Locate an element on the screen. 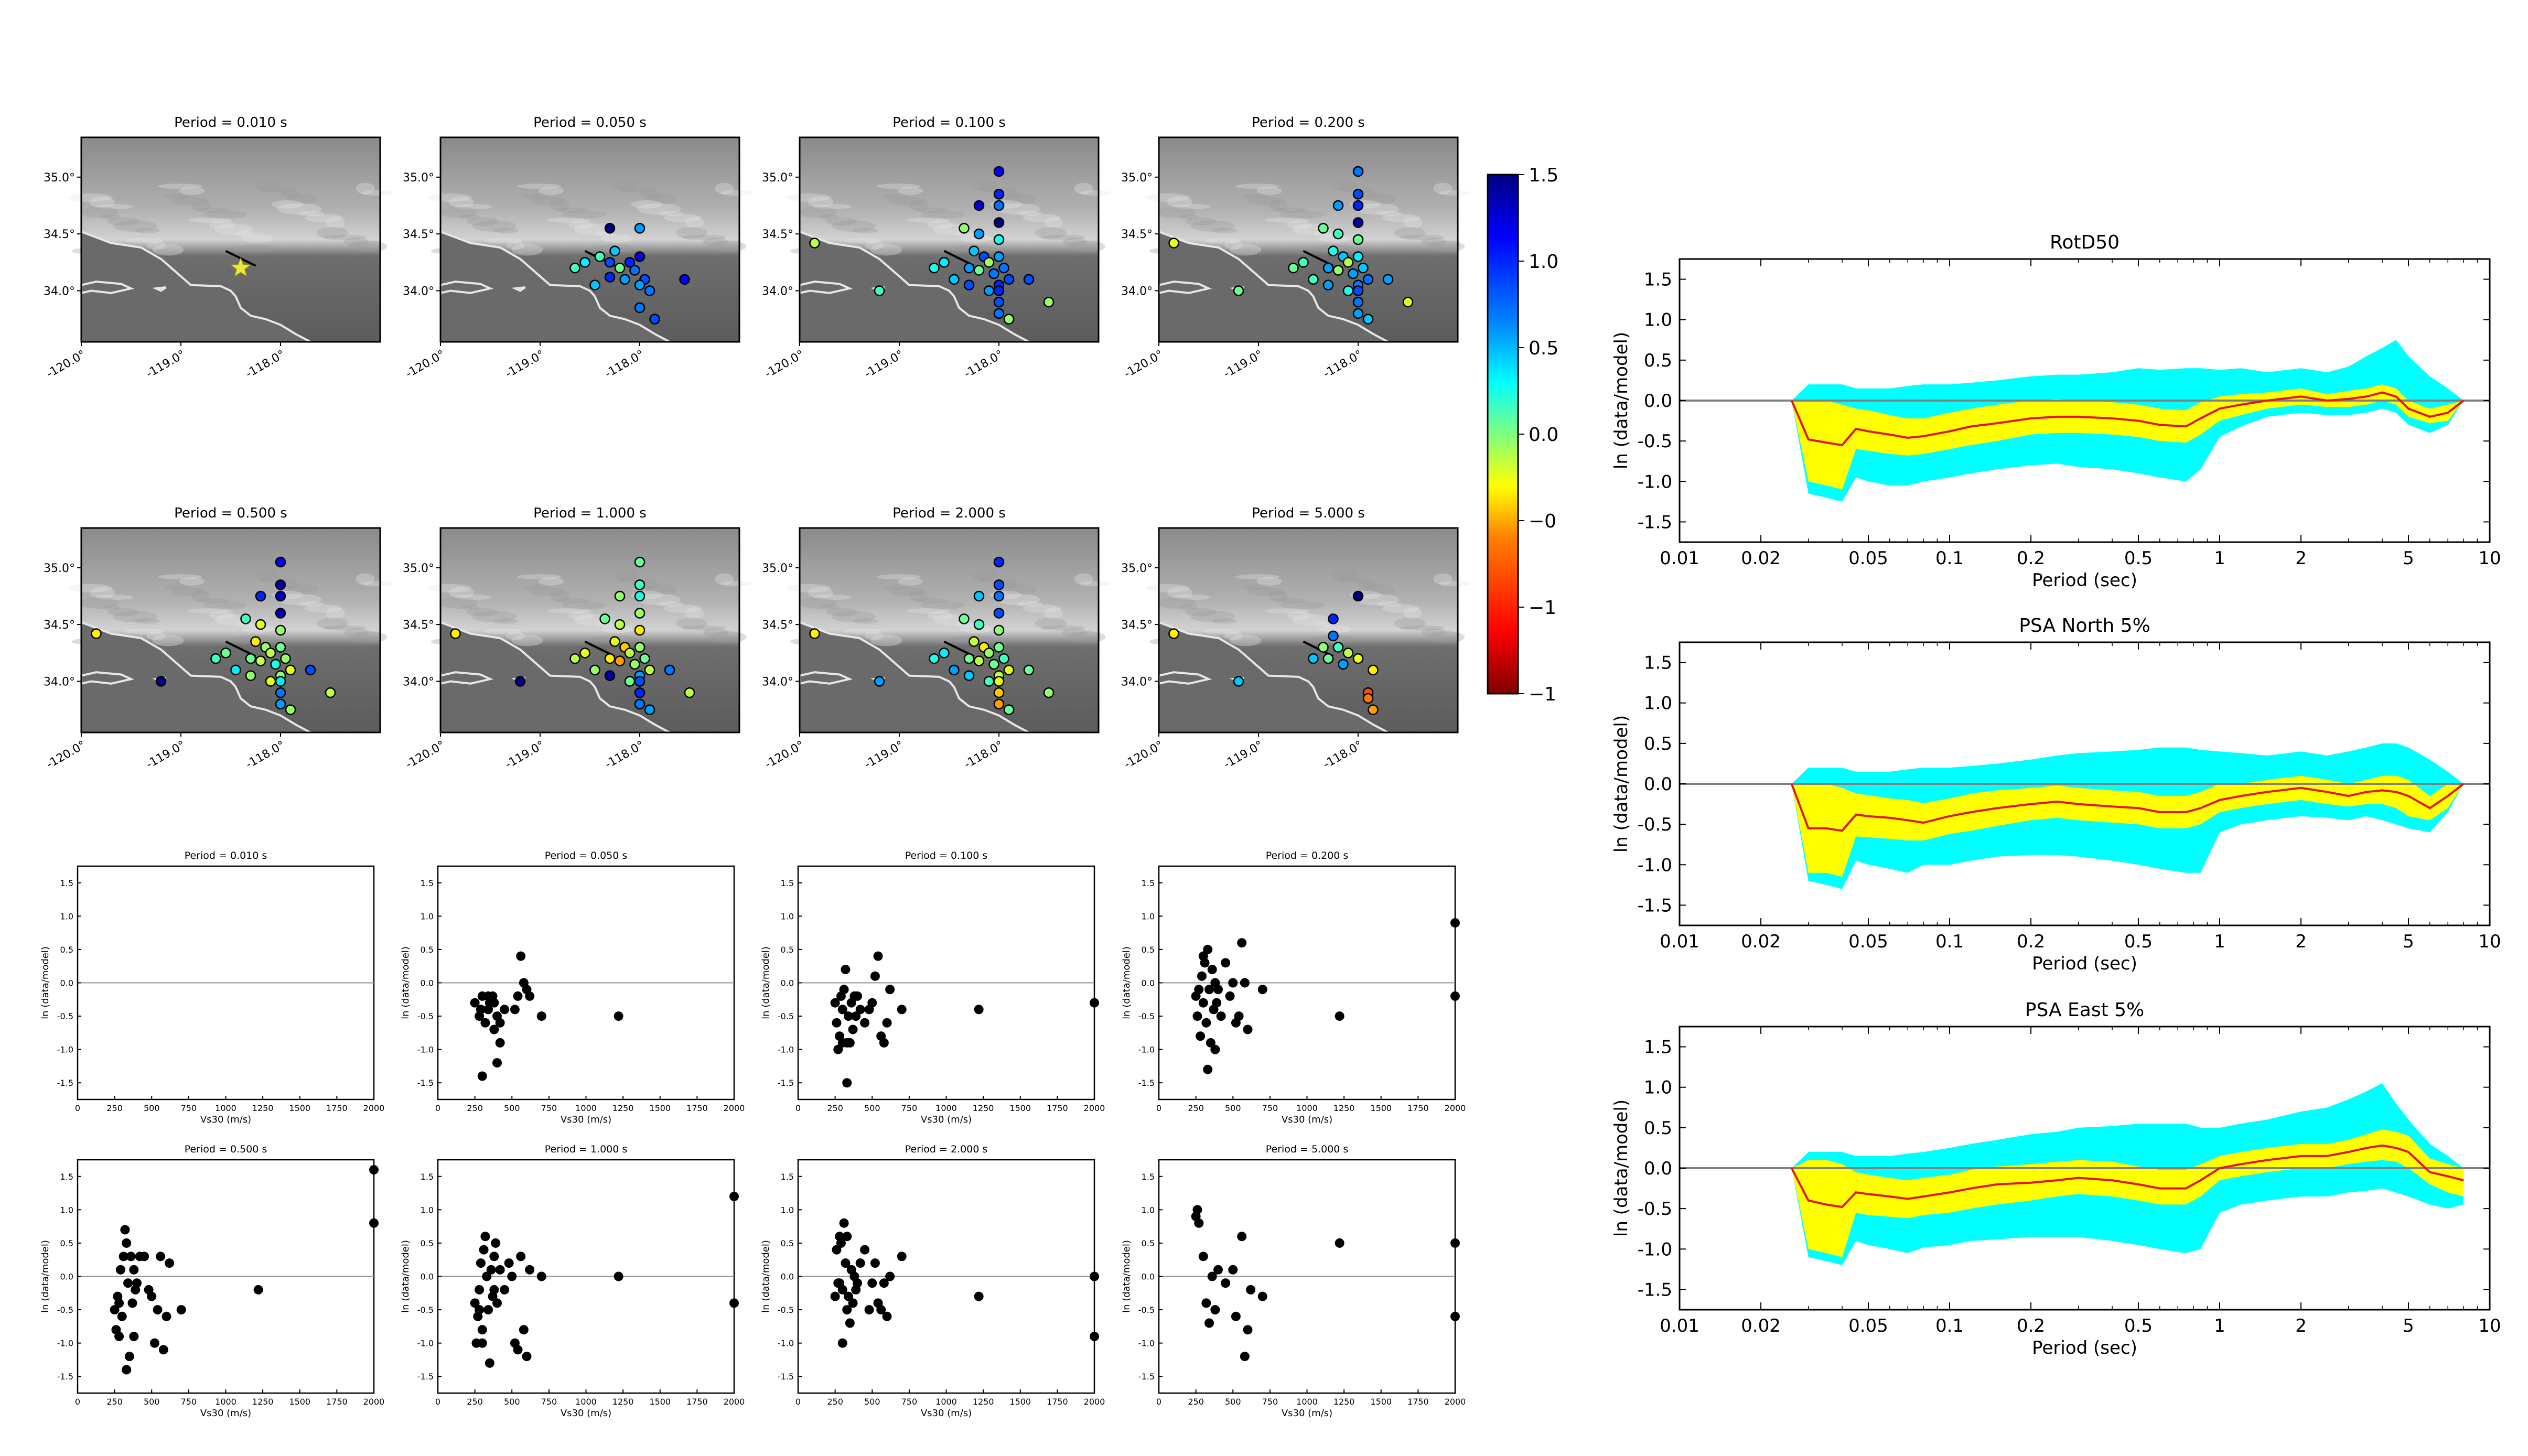 The image size is (2528, 1456). vs30-xtick-label: 1500 is located at coordinates (1381, 1108).